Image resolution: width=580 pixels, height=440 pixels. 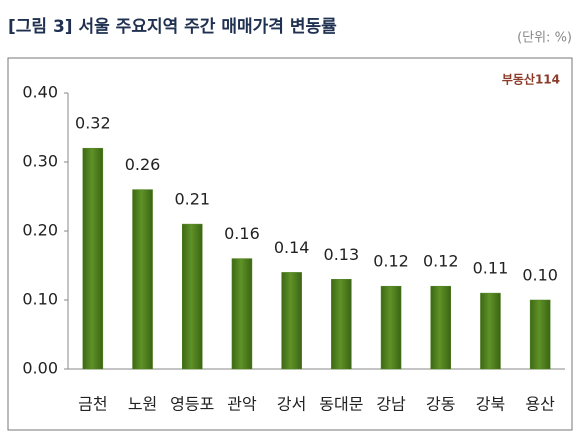 What do you see at coordinates (192, 404) in the screenshot?
I see `x-tick-label: 영등포` at bounding box center [192, 404].